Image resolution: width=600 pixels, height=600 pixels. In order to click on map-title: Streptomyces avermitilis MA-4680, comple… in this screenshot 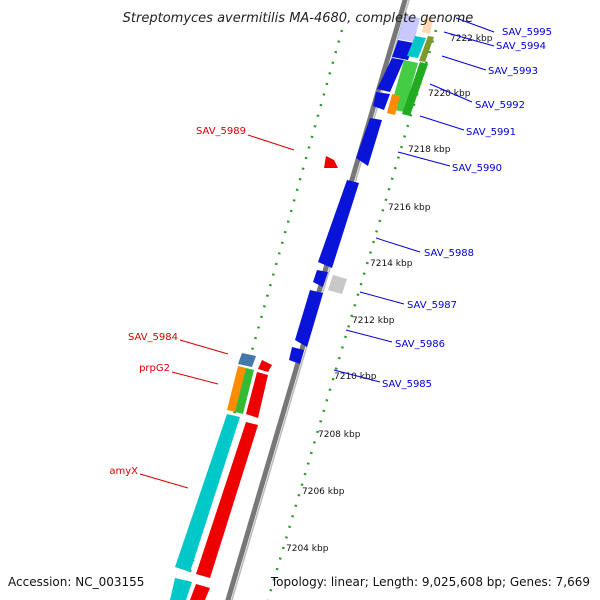, I will do `click(298, 18)`.